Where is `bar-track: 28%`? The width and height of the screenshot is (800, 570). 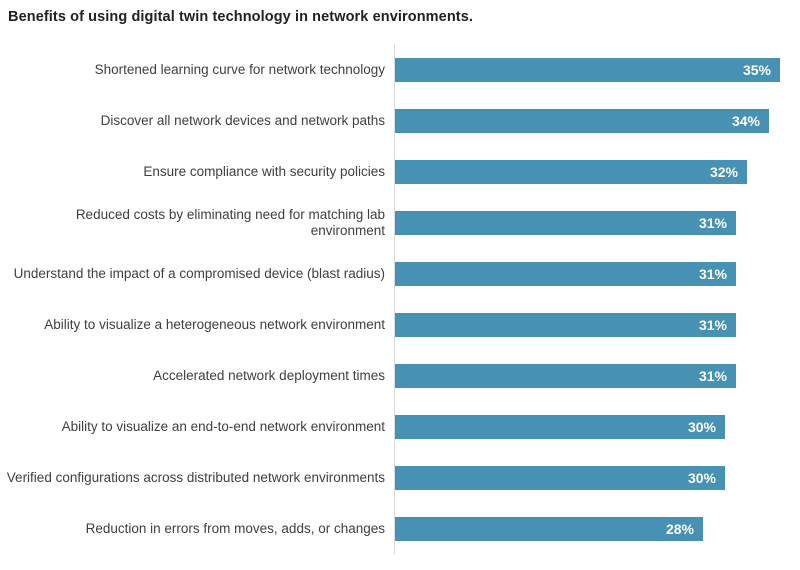 bar-track: 28% is located at coordinates (597, 528).